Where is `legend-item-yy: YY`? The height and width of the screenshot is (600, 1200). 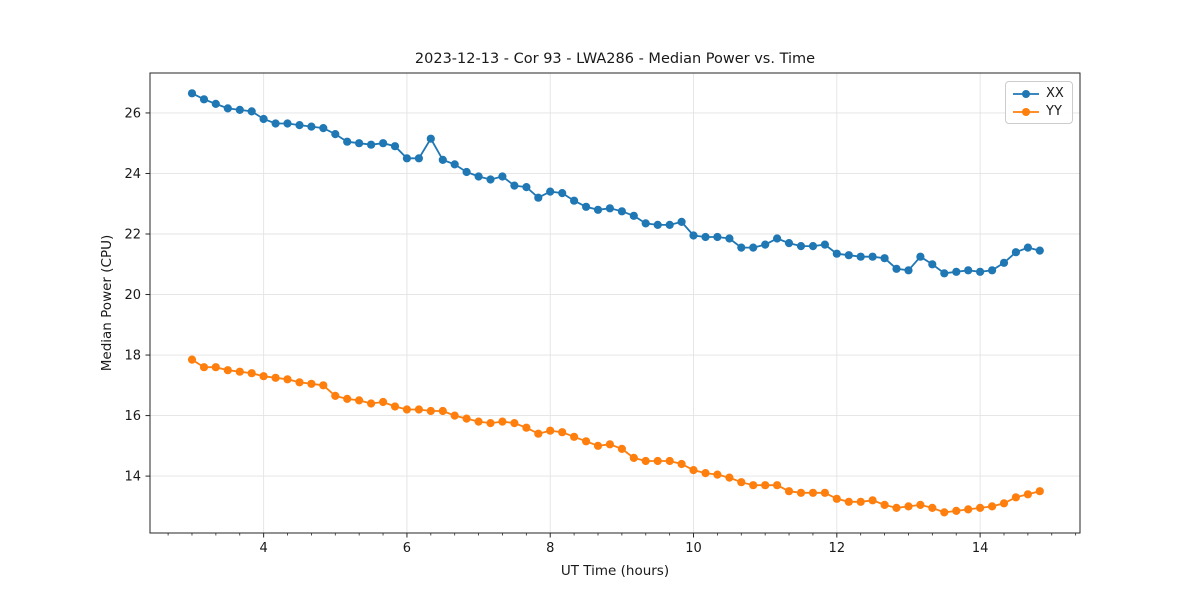
legend-item-yy: YY is located at coordinates (1039, 112).